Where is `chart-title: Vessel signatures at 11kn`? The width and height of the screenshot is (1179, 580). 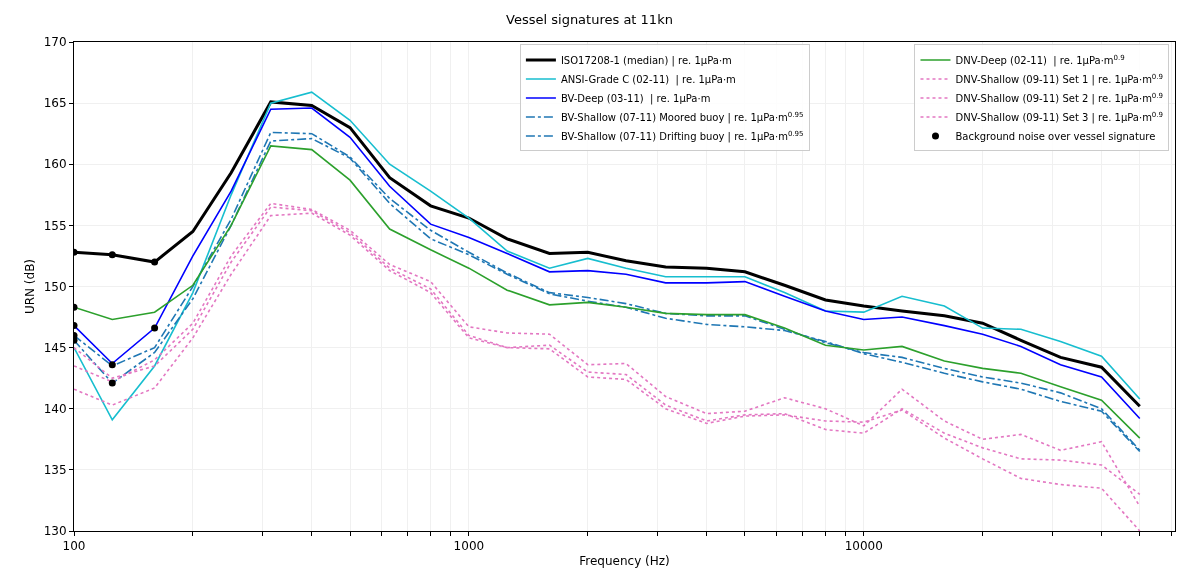
chart-title: Vessel signatures at 11kn is located at coordinates (589, 19).